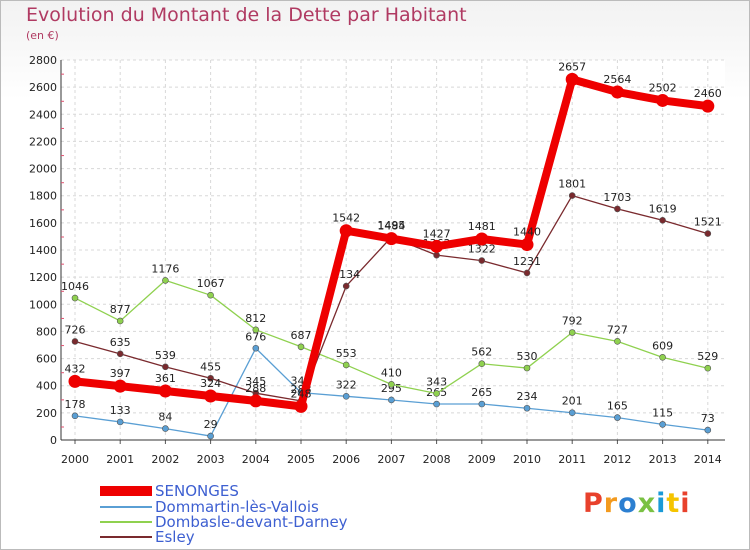 Image resolution: width=750 pixels, height=550 pixels. I want to click on data-label-senonges: 324, so click(210, 383).